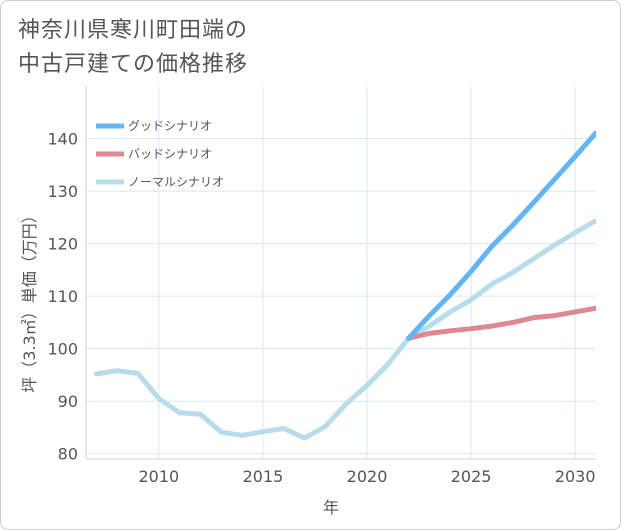 This screenshot has width=621, height=530. What do you see at coordinates (68, 454) in the screenshot?
I see `y-tick-label-80: 80` at bounding box center [68, 454].